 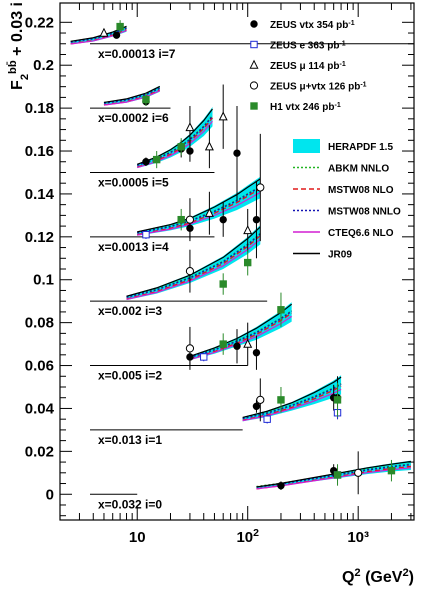 What do you see at coordinates (318, 87) in the screenshot?
I see `legend-label: ZEUS μ+vtx 126 pb-1` at bounding box center [318, 87].